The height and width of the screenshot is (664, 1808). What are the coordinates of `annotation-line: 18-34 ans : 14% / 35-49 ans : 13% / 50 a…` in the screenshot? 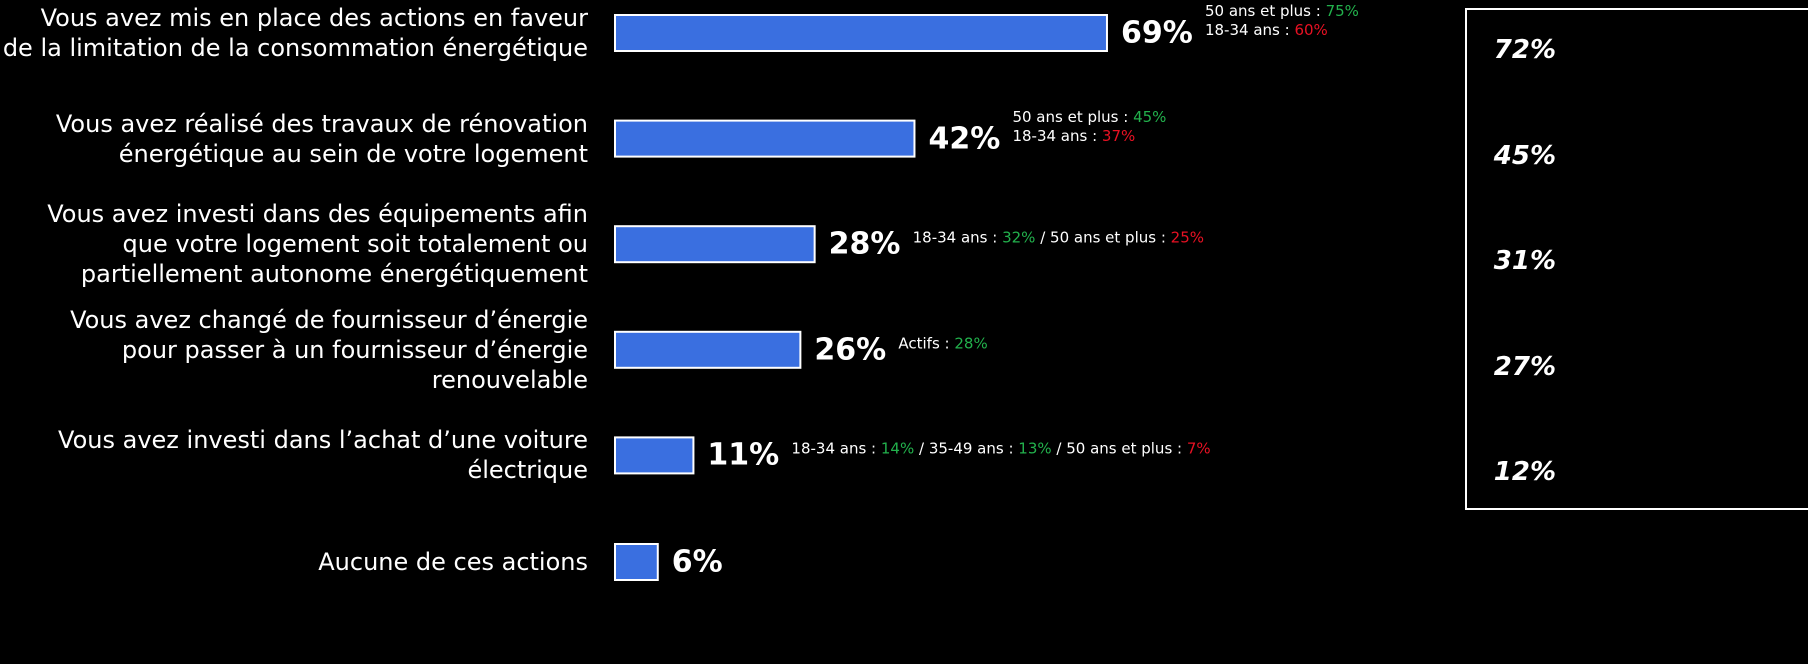 It's located at (1000, 449).